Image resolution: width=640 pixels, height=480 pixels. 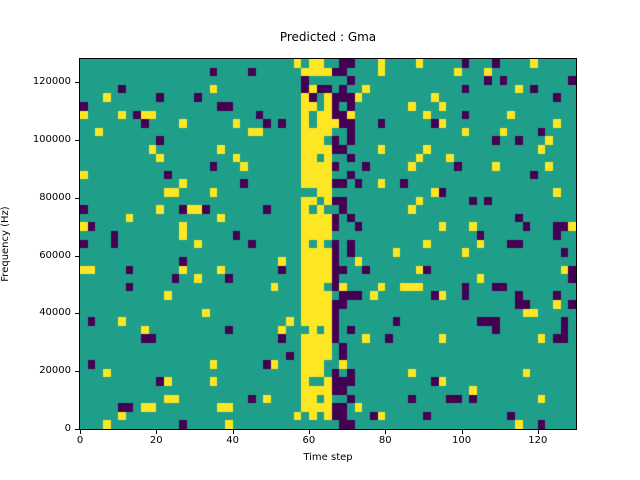 I want to click on x-tick-label: 60, so click(x=309, y=440).